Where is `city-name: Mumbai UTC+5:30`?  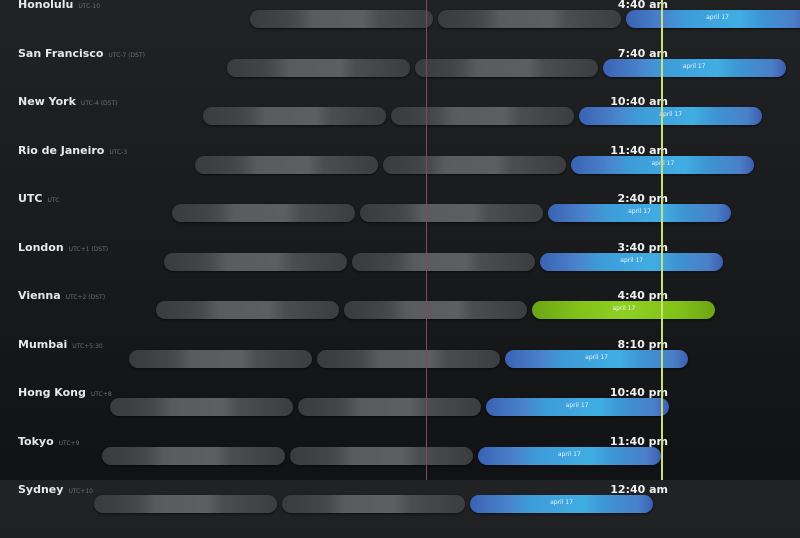 city-name: Mumbai UTC+5:30 is located at coordinates (60, 344).